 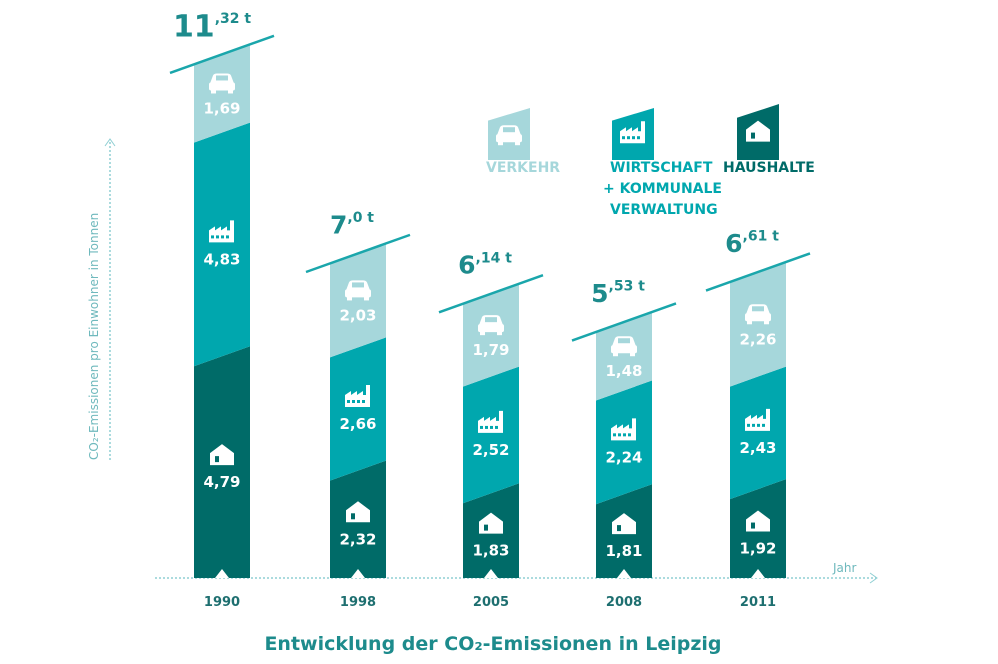 What do you see at coordinates (222, 602) in the screenshot?
I see `x-tick-label: 1990` at bounding box center [222, 602].